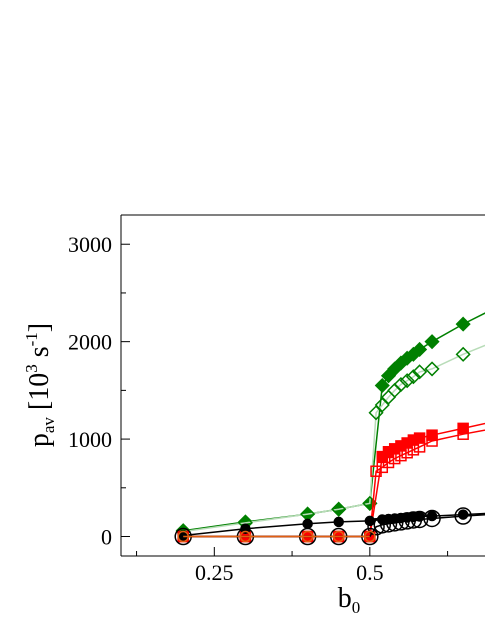  Describe the element at coordinates (106, 537) in the screenshot. I see `y-tick-label: 0` at that location.